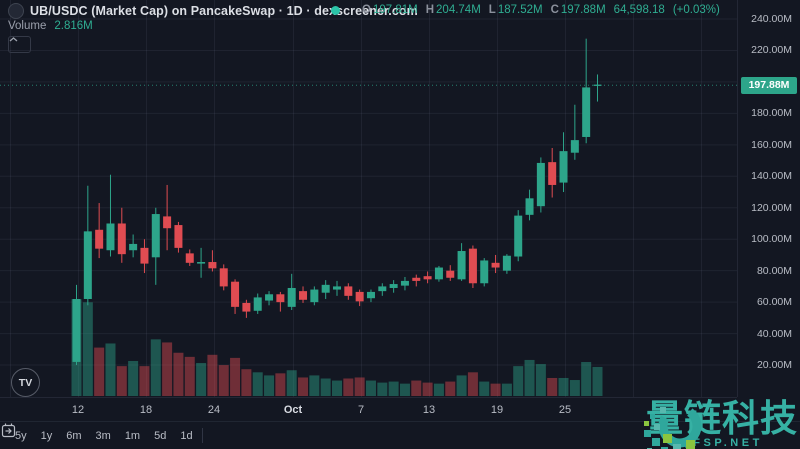 Image resolution: width=800 pixels, height=449 pixels. Describe the element at coordinates (19, 44) in the screenshot. I see `collapse-indicator-button` at that location.